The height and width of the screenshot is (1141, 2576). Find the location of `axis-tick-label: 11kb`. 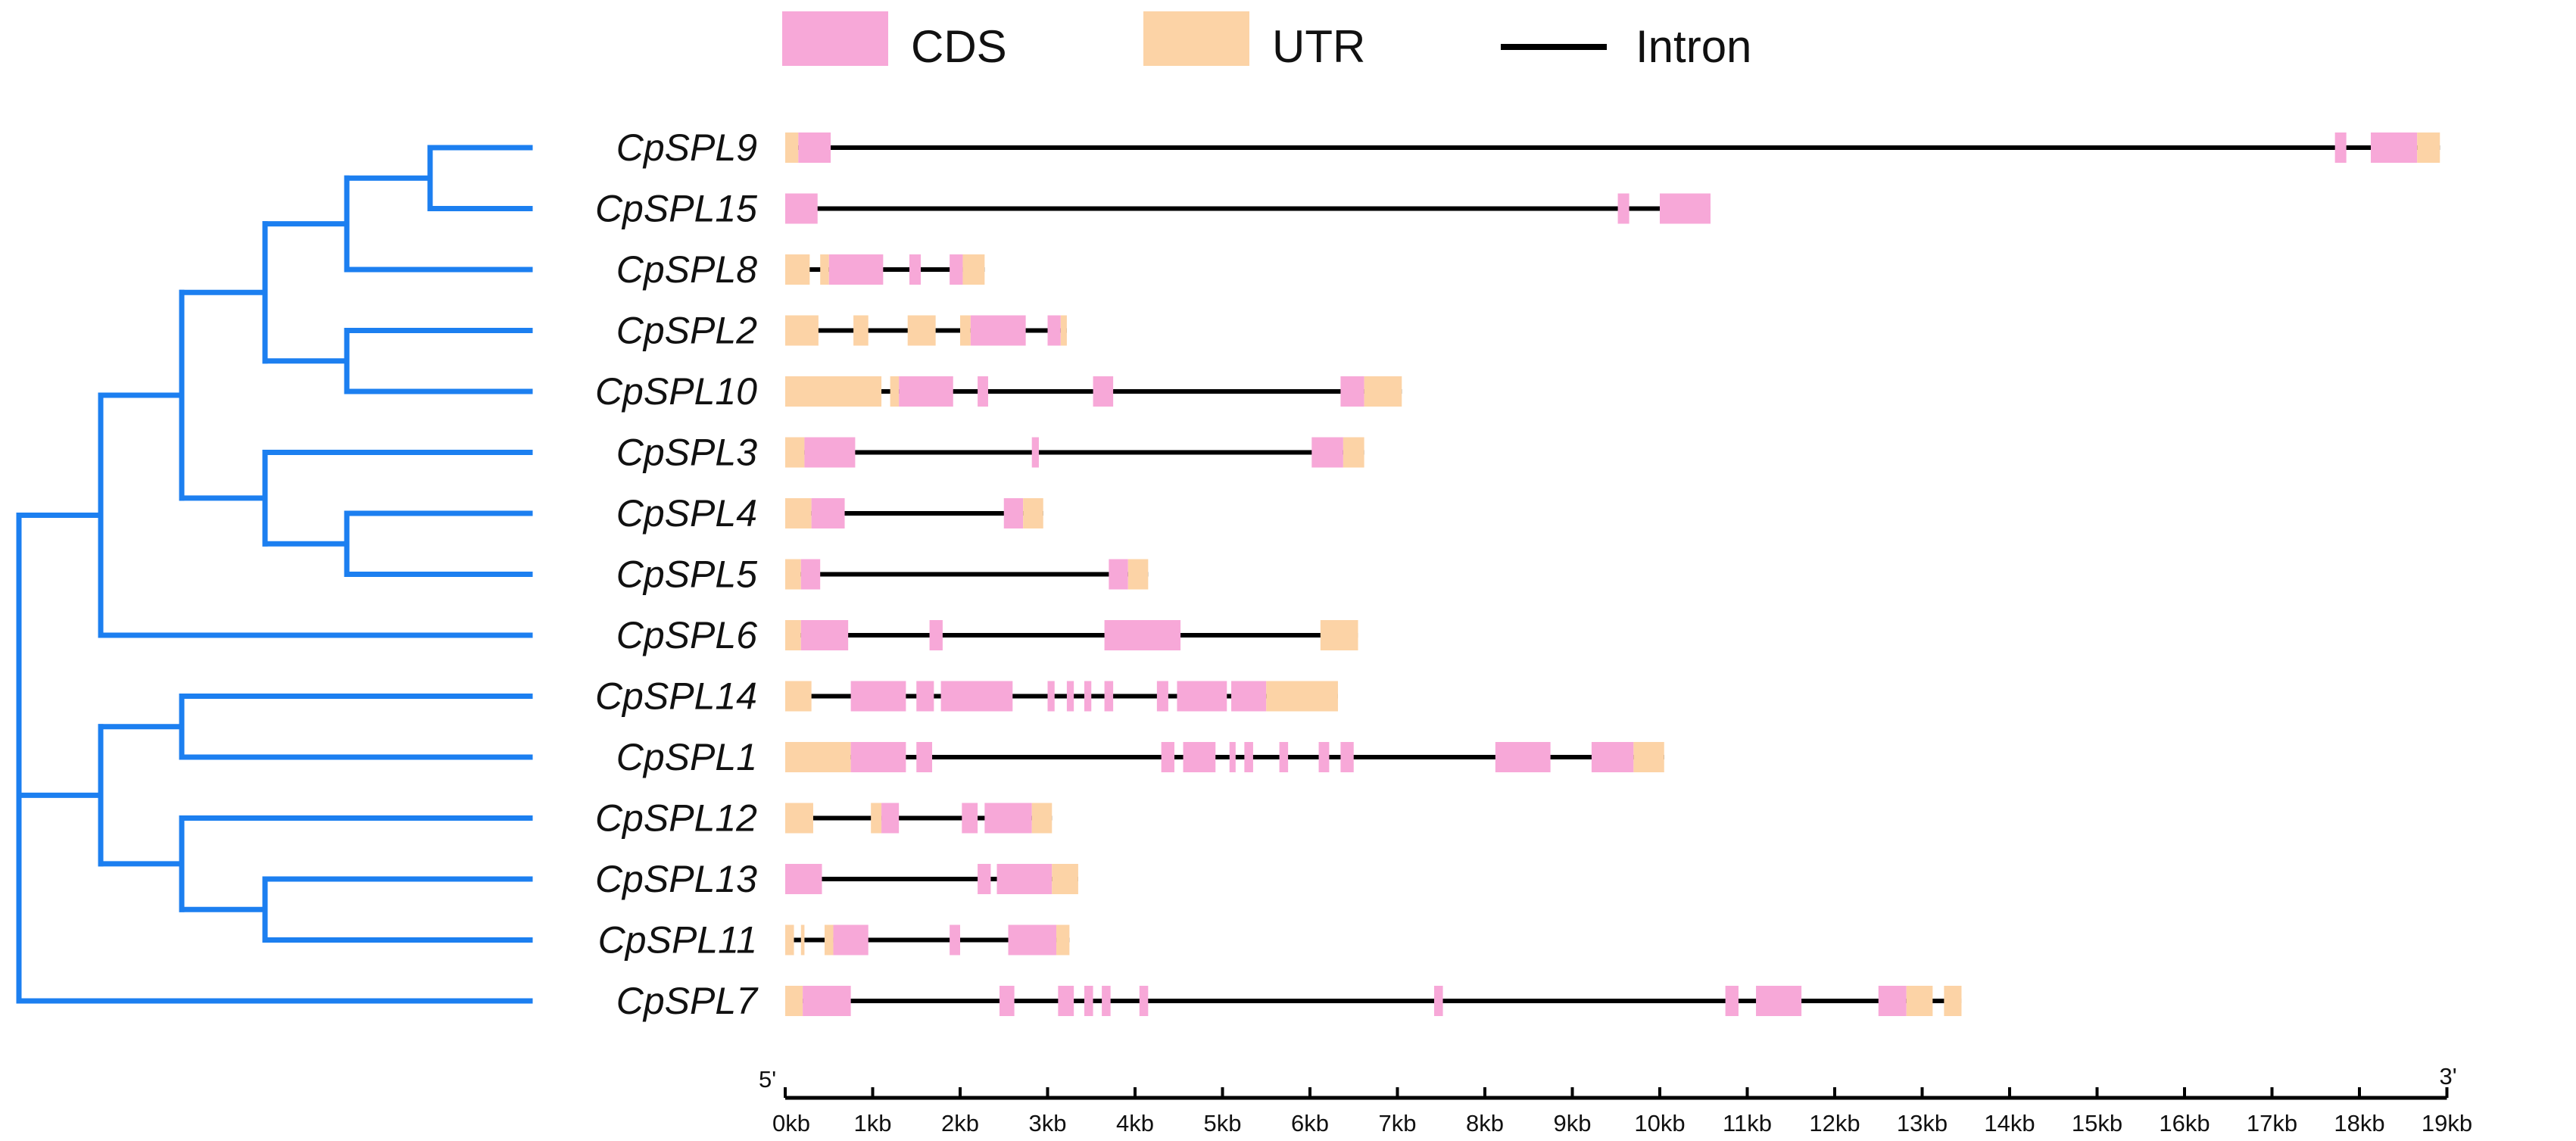

axis-tick-label: 11kb is located at coordinates (1747, 1123).